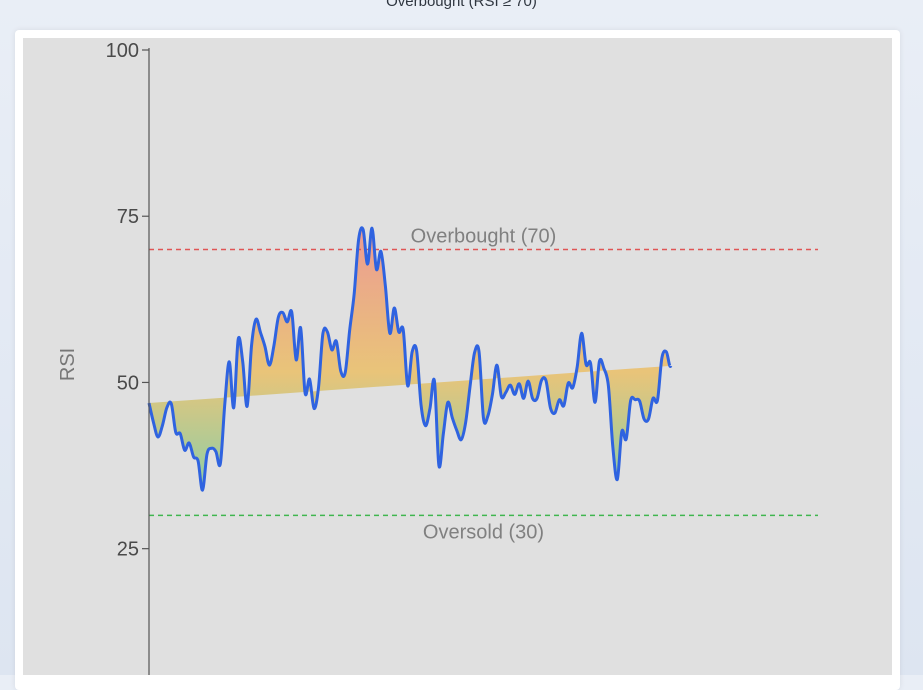  I want to click on legend-caption: Overbought (RSI ≥ 70), so click(461, 5).